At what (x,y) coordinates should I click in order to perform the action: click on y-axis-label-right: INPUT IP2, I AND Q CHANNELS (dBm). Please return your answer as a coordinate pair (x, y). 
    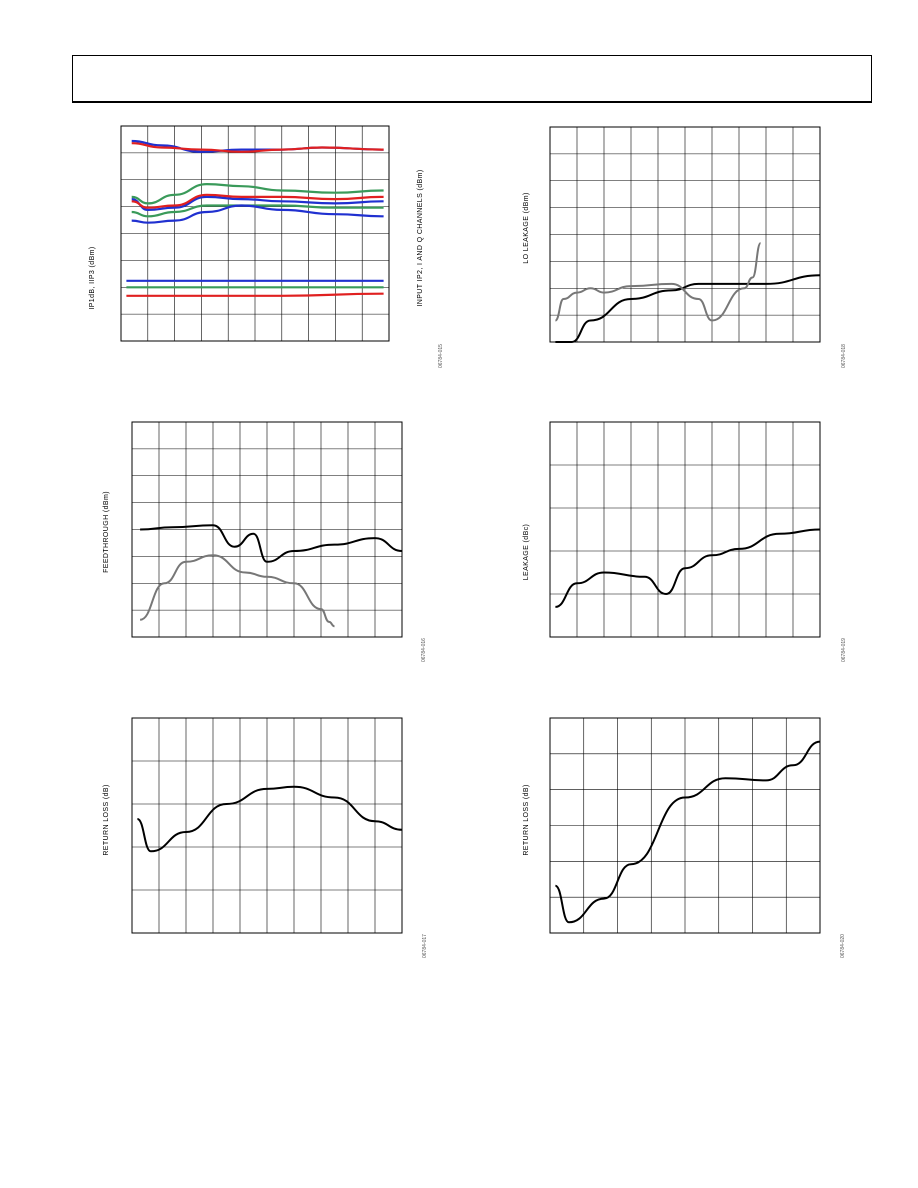
    Looking at the image, I should click on (420, 237).